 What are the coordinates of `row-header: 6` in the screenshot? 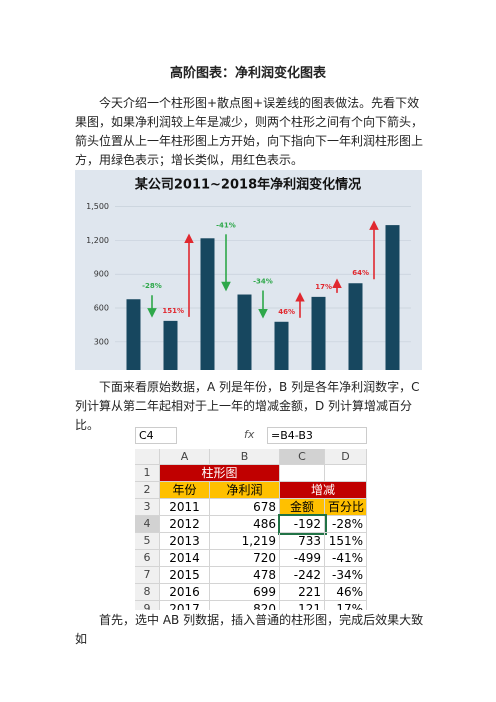 It's located at (147, 558).